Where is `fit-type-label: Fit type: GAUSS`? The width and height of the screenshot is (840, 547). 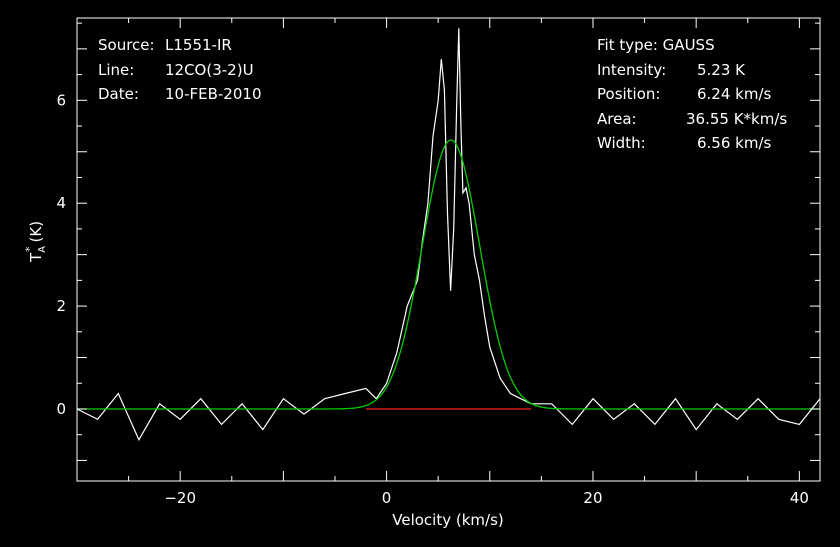 fit-type-label: Fit type: GAUSS is located at coordinates (656, 45).